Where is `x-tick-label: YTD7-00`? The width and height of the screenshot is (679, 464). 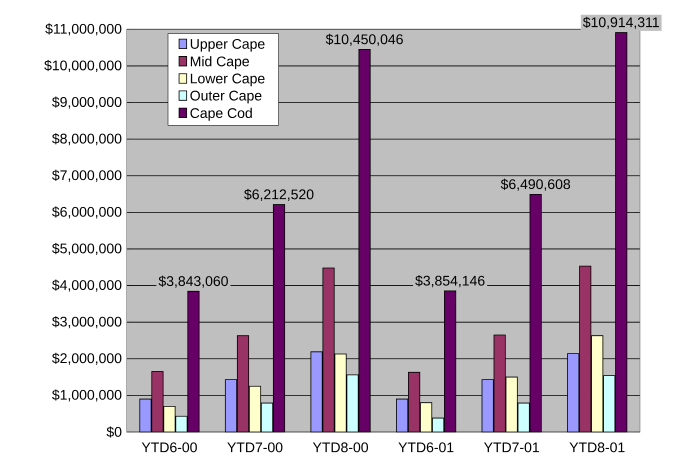 x-tick-label: YTD7-00 is located at coordinates (254, 447).